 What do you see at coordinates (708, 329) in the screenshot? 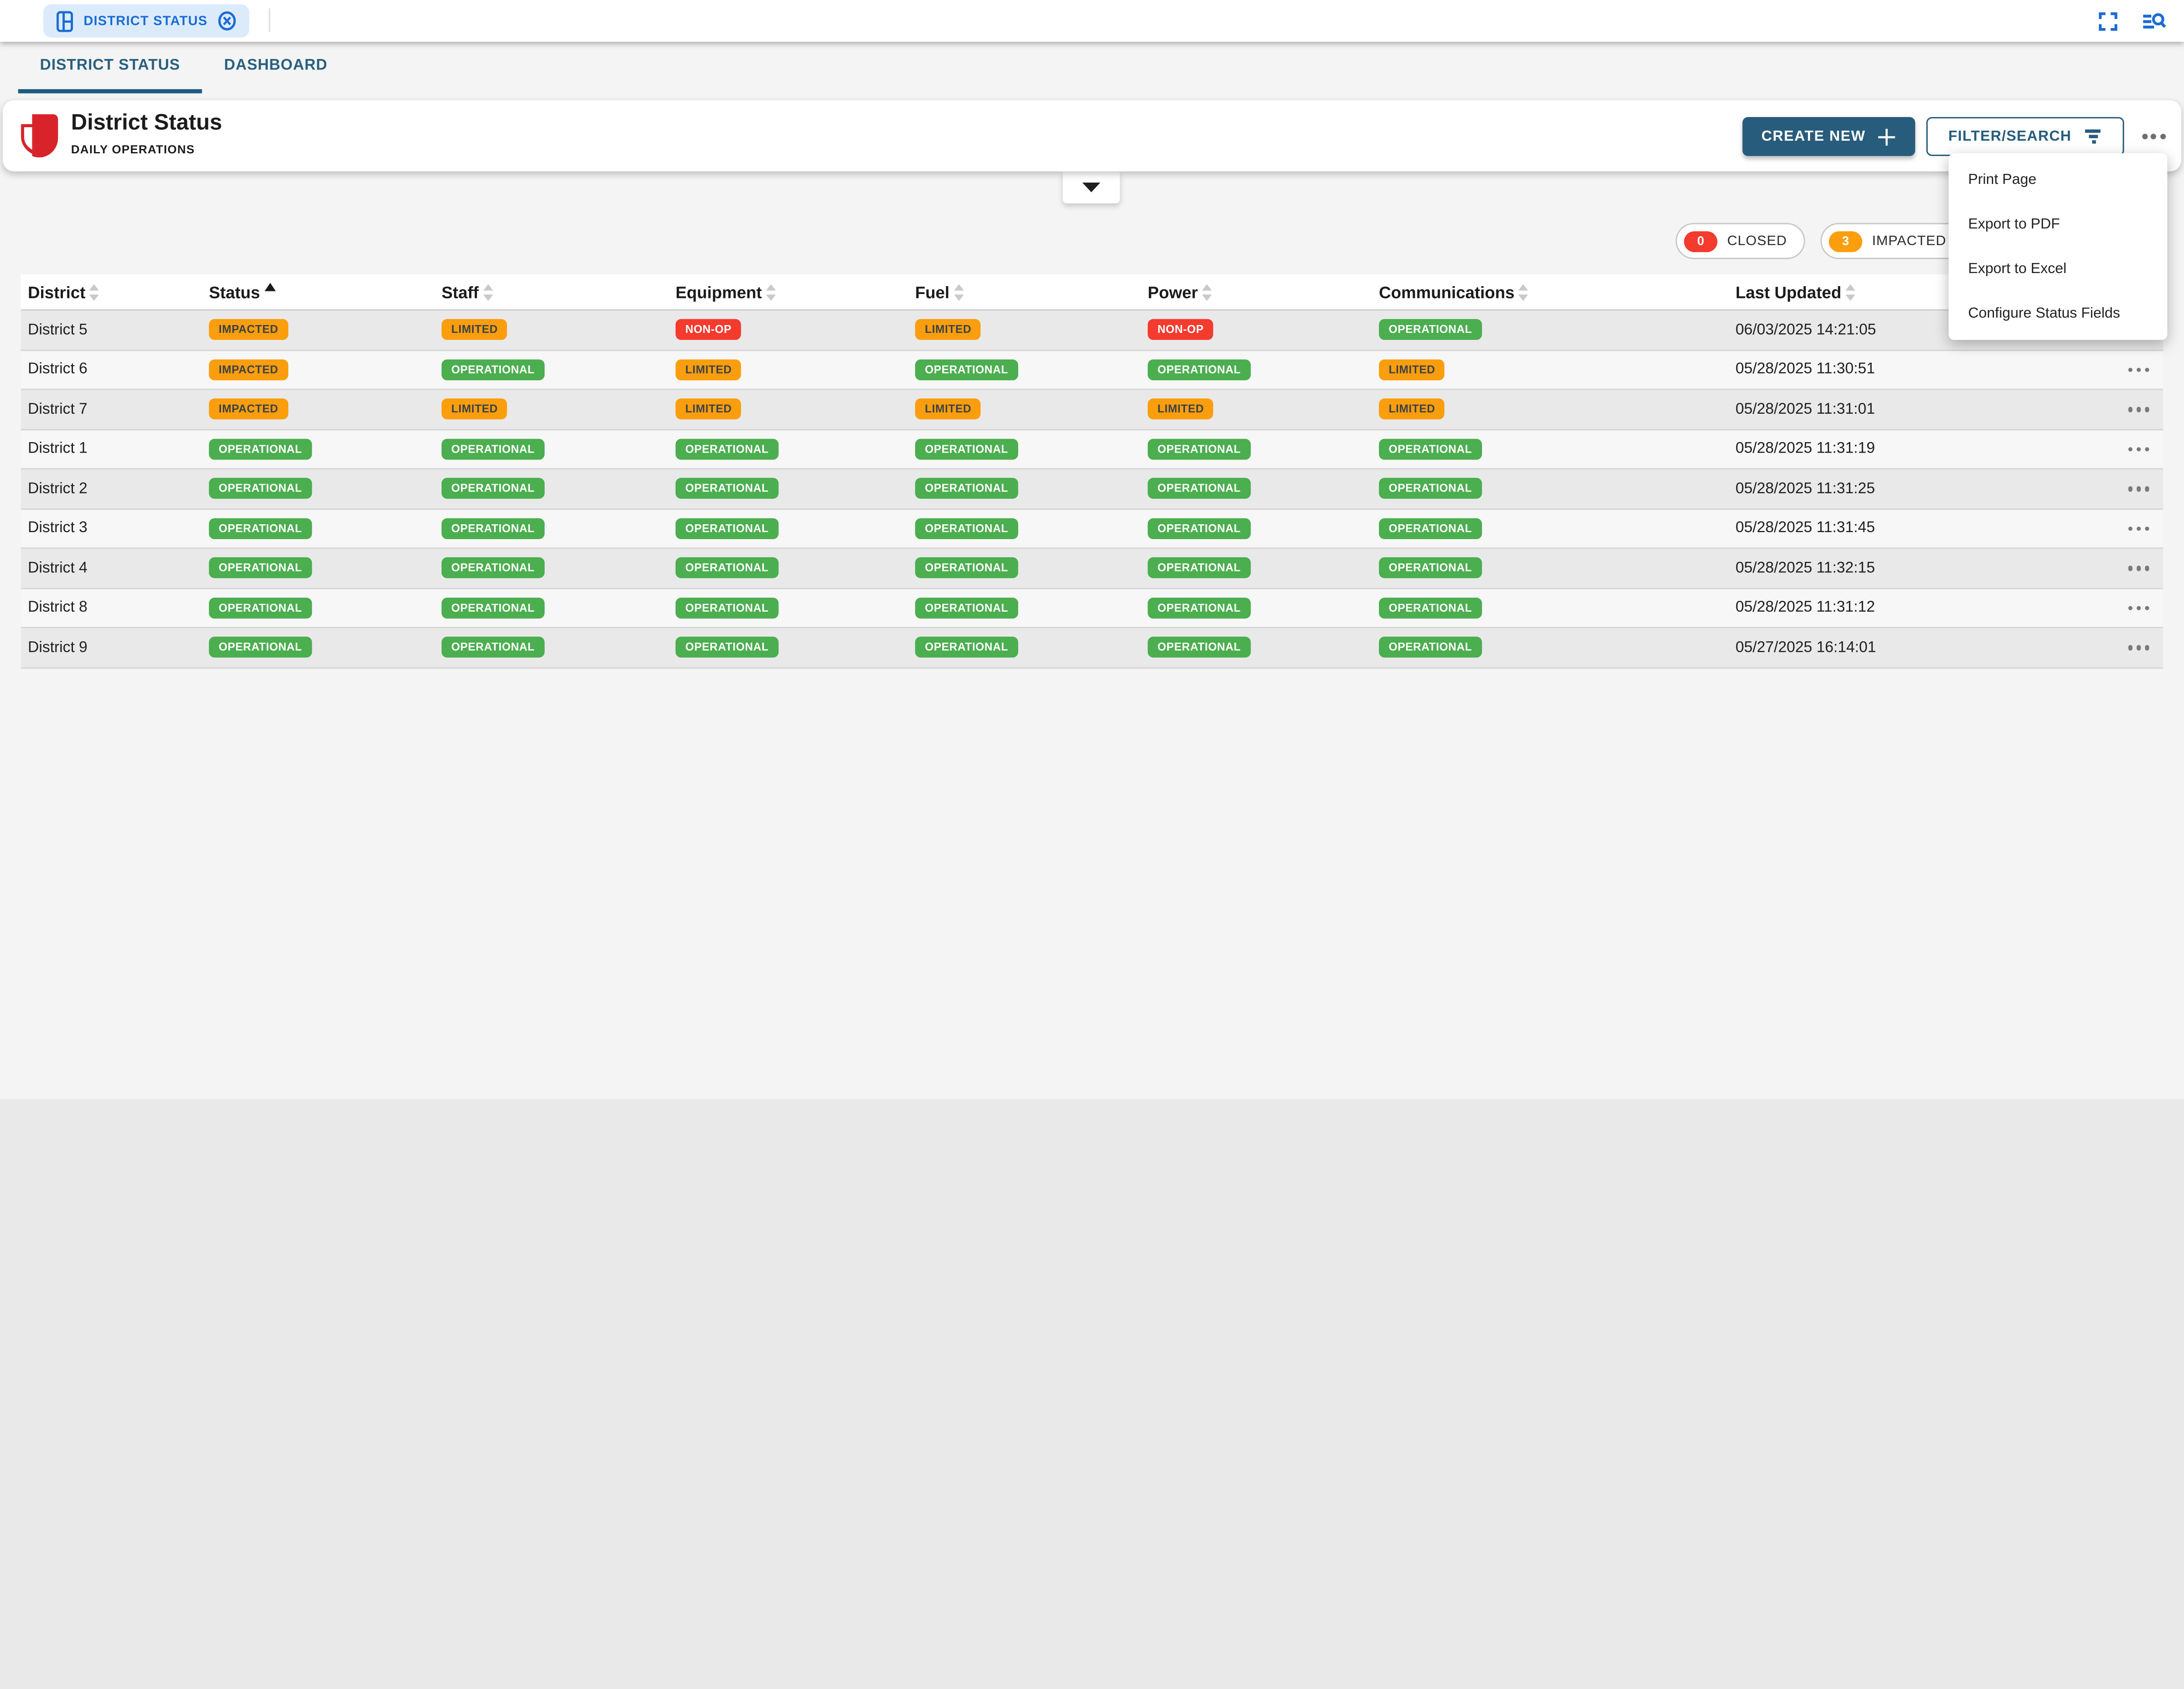
I see `equipment-status-pill: NON-OP` at bounding box center [708, 329].